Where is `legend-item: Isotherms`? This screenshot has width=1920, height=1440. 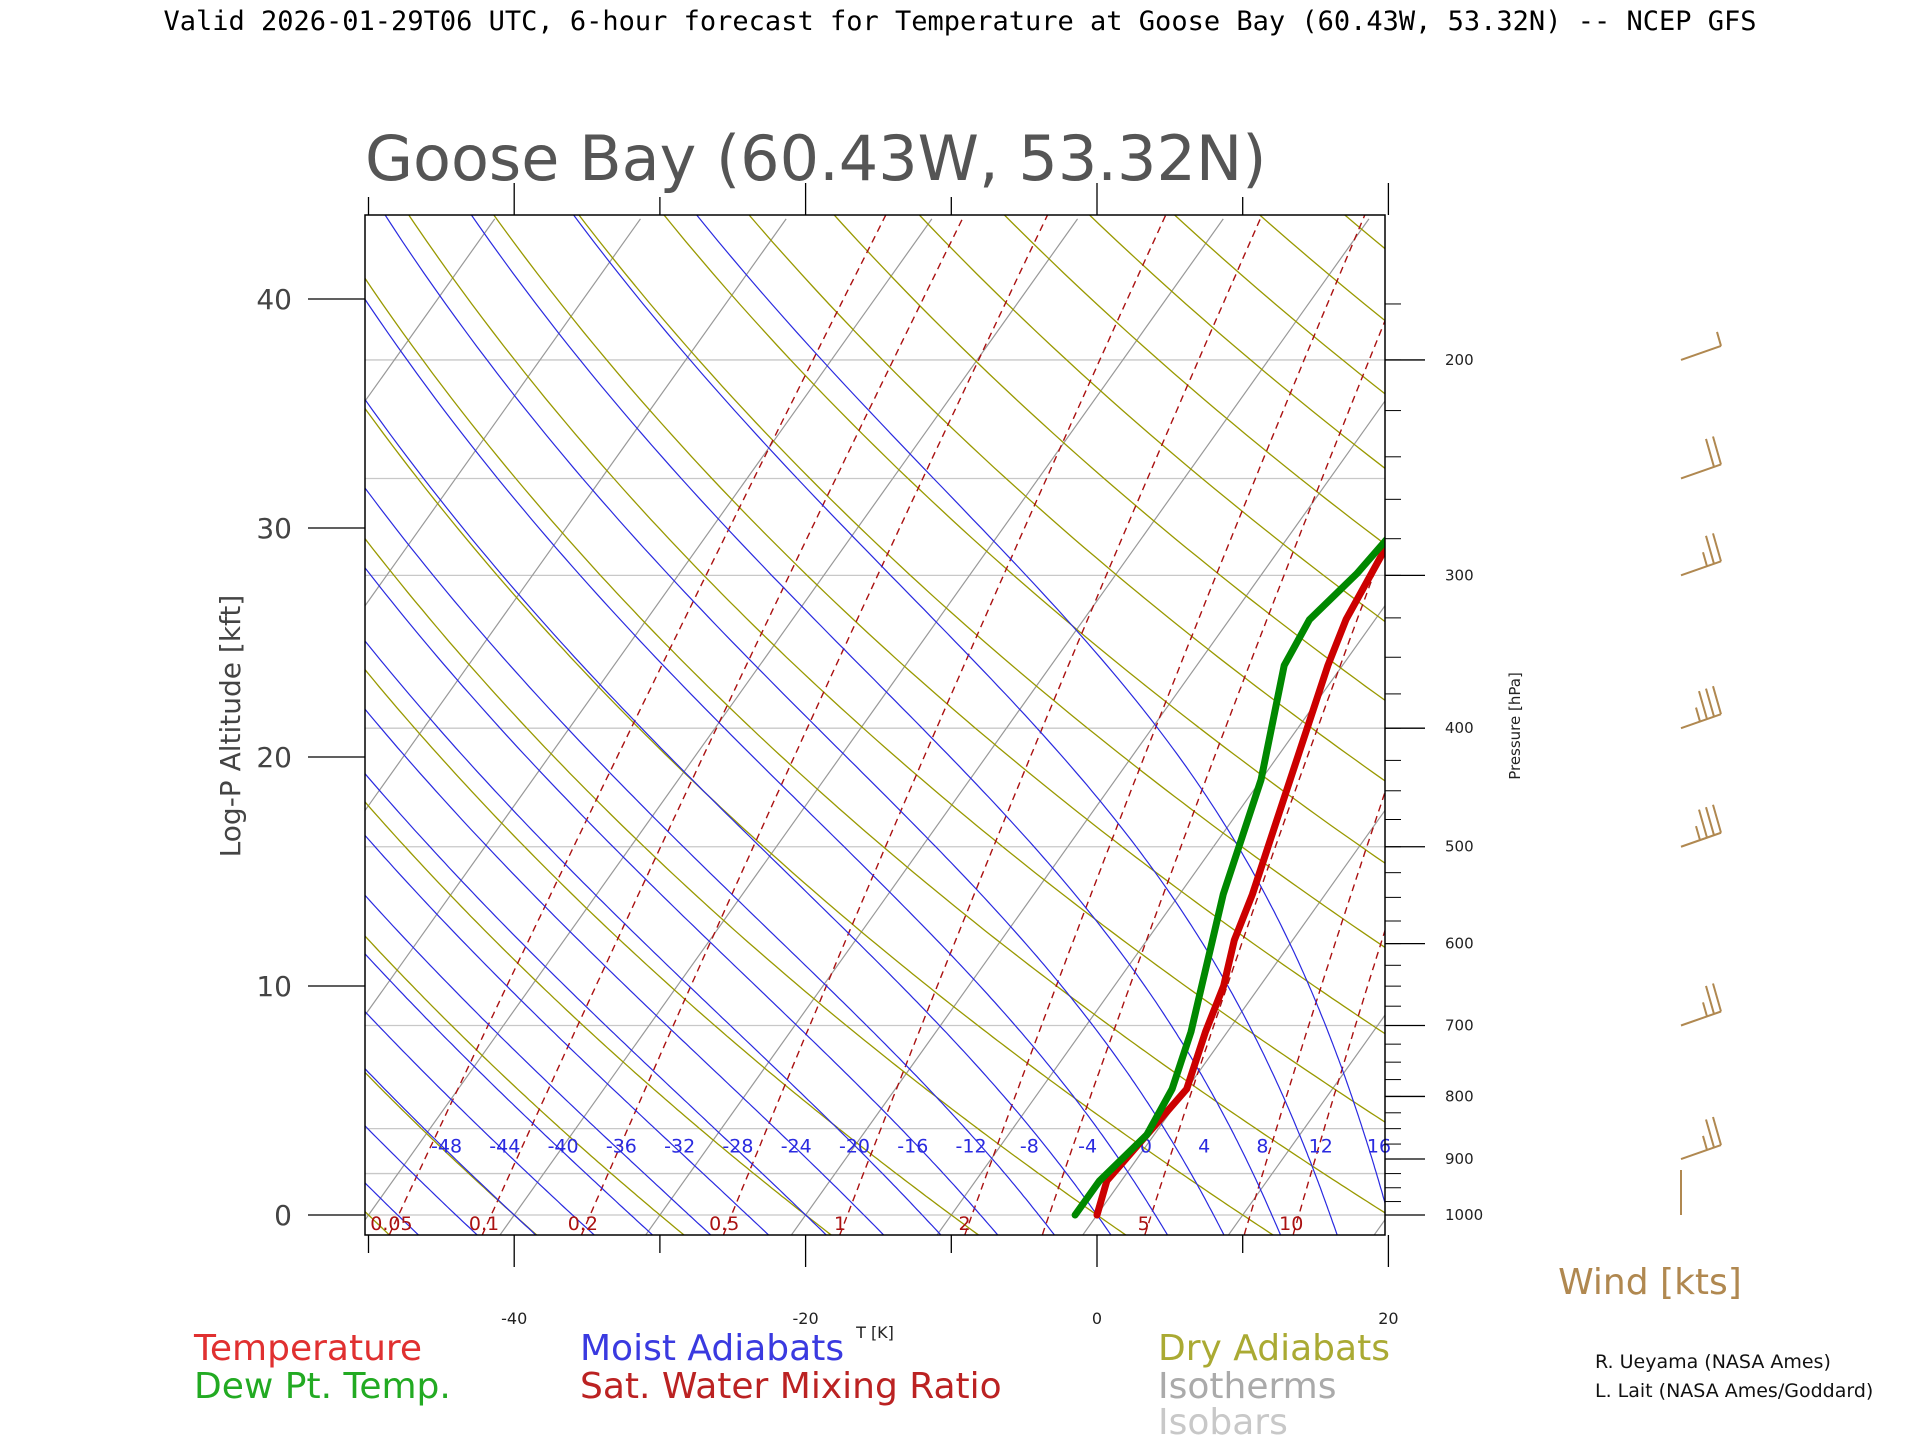
legend-item: Isotherms is located at coordinates (1247, 1386).